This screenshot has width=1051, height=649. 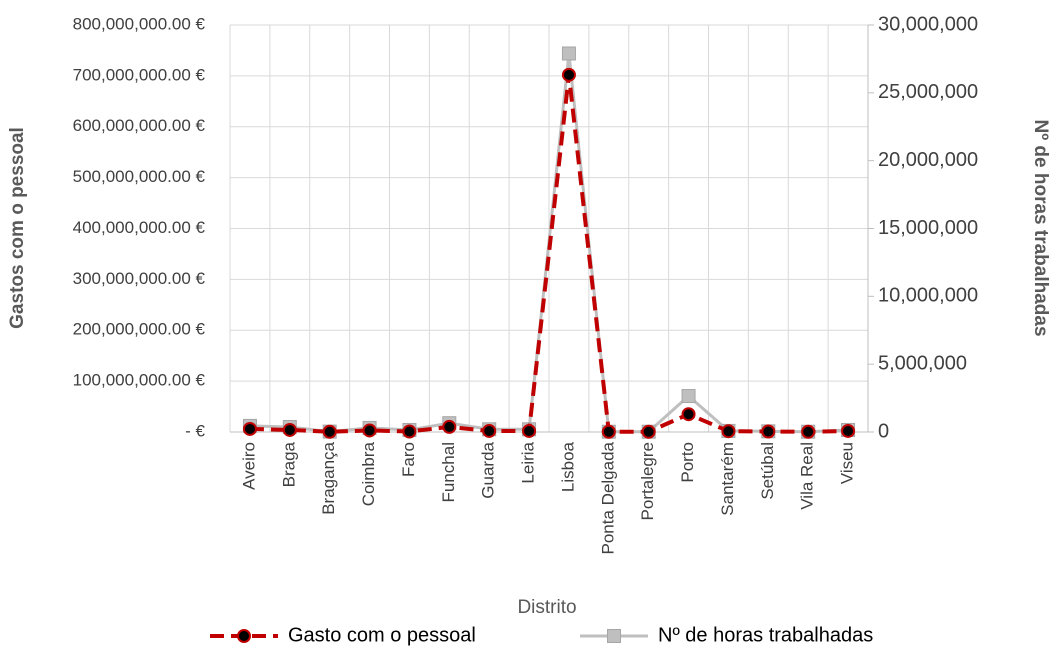 What do you see at coordinates (1040, 227) in the screenshot?
I see `y2-axis-title: Nº de horas trabalhadas` at bounding box center [1040, 227].